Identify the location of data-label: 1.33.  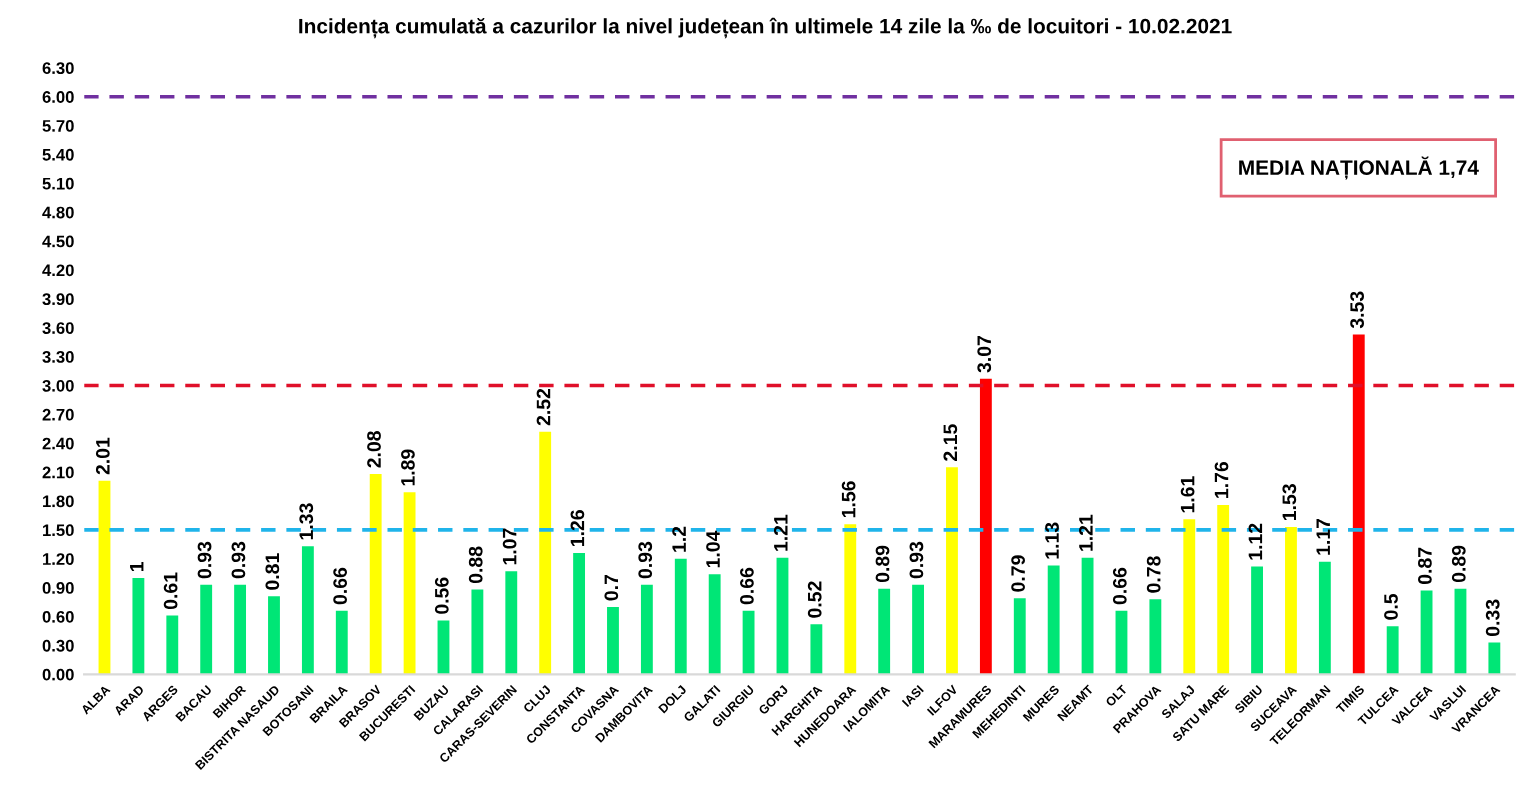
(306, 521).